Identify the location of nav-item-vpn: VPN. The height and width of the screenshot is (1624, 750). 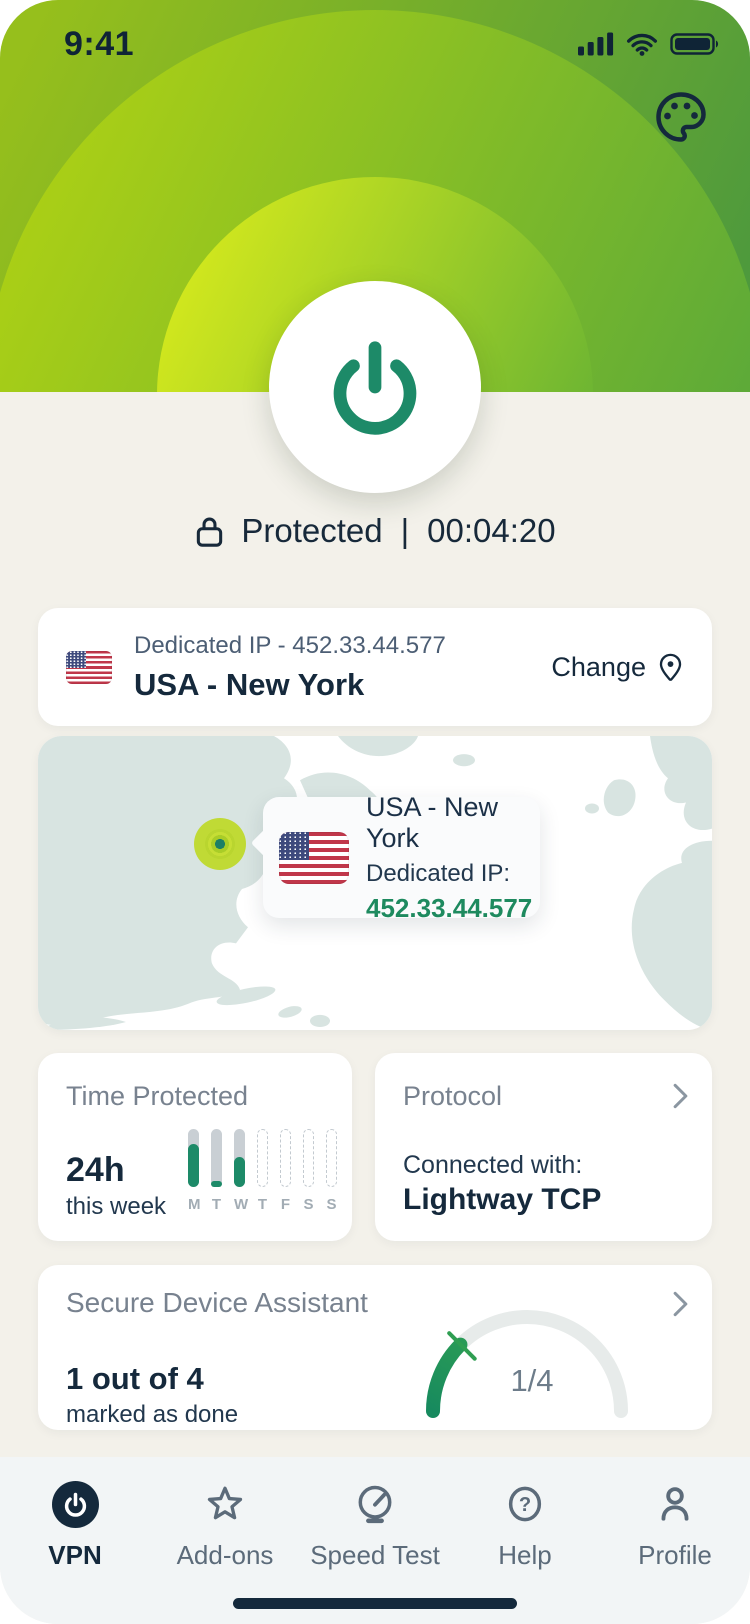
(75, 1514).